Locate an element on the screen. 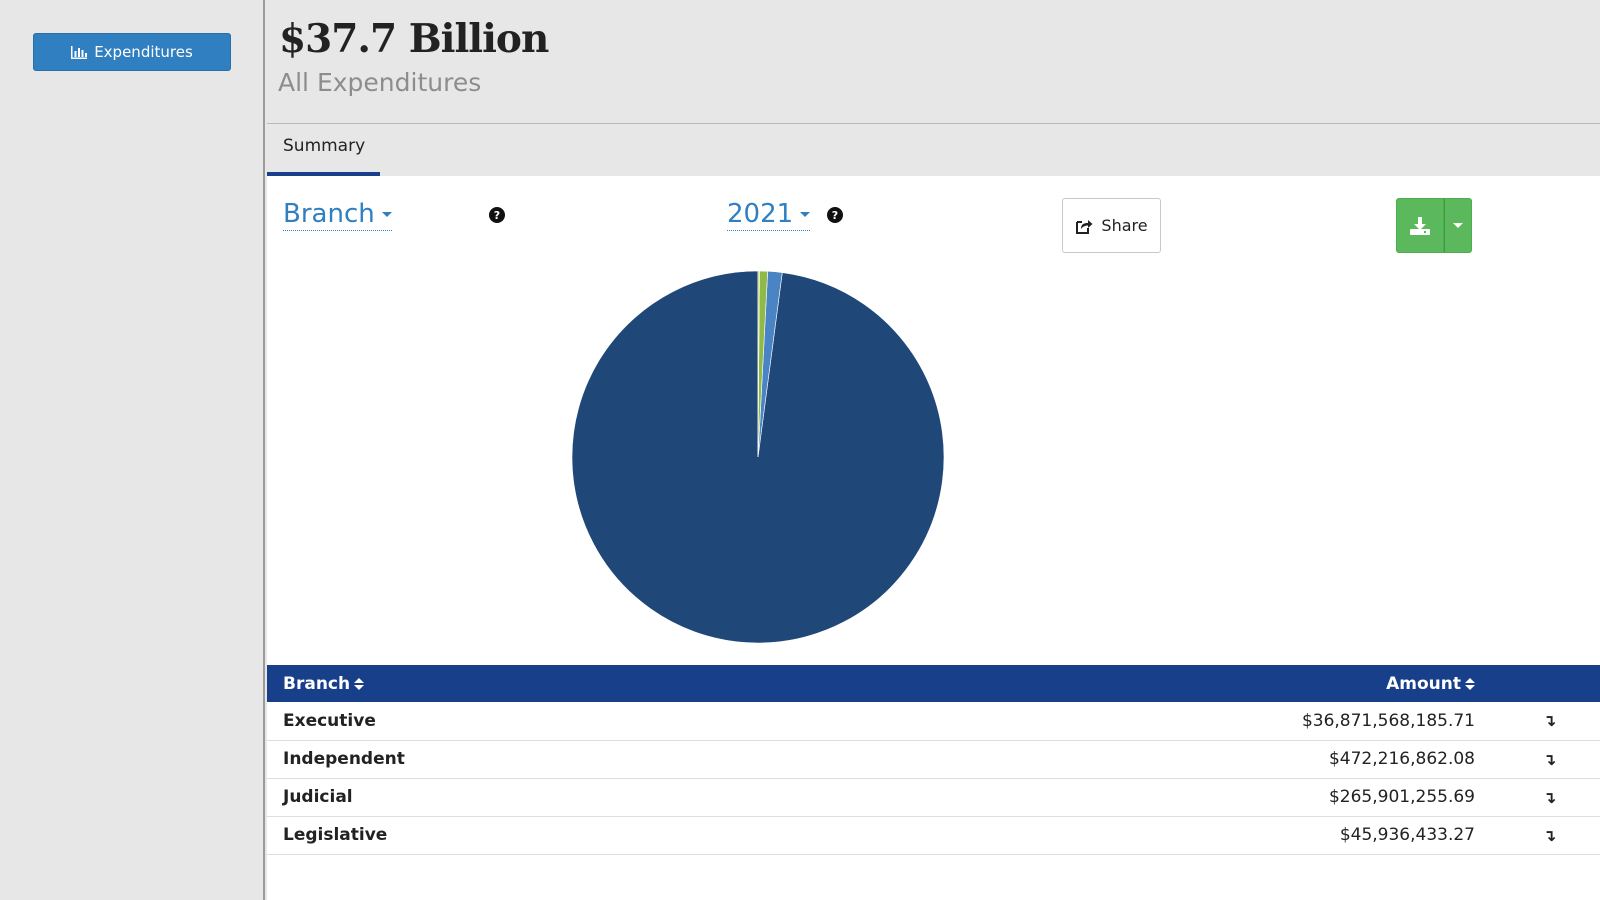 The width and height of the screenshot is (1600, 900). download-options-toggle is located at coordinates (1458, 225).